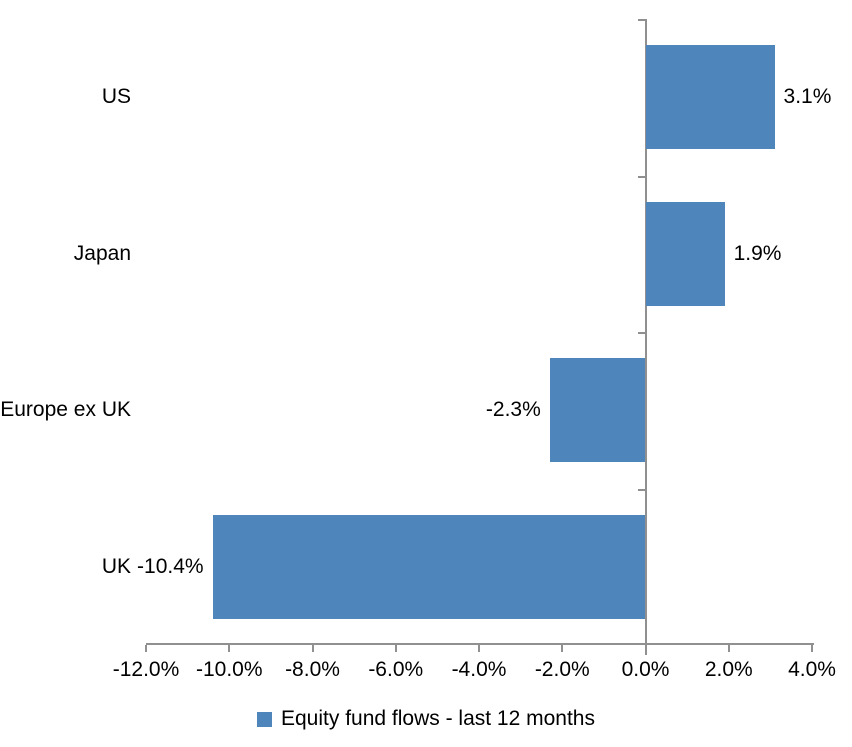 Image resolution: width=852 pixels, height=747 pixels. What do you see at coordinates (757, 253) in the screenshot?
I see `bar-value-label: 1.9%` at bounding box center [757, 253].